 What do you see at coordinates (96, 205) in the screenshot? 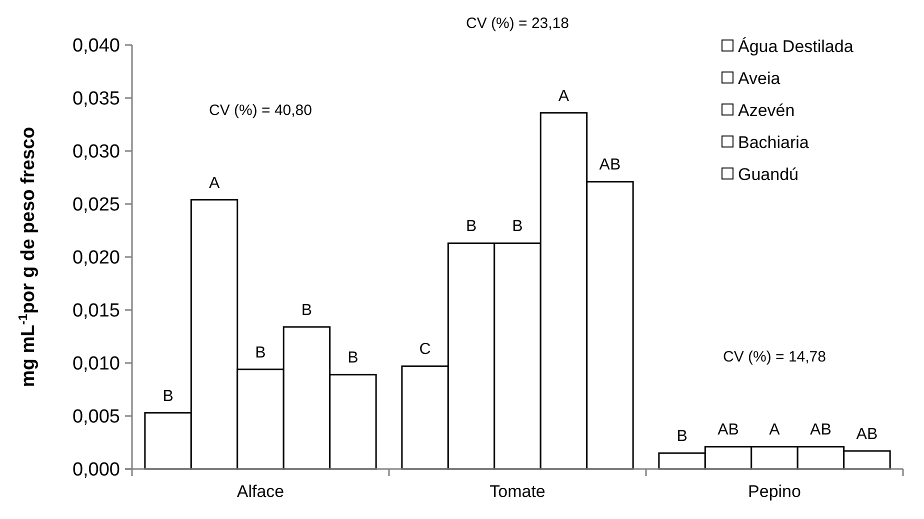
I see `y-tick-label: 0,025` at bounding box center [96, 205].